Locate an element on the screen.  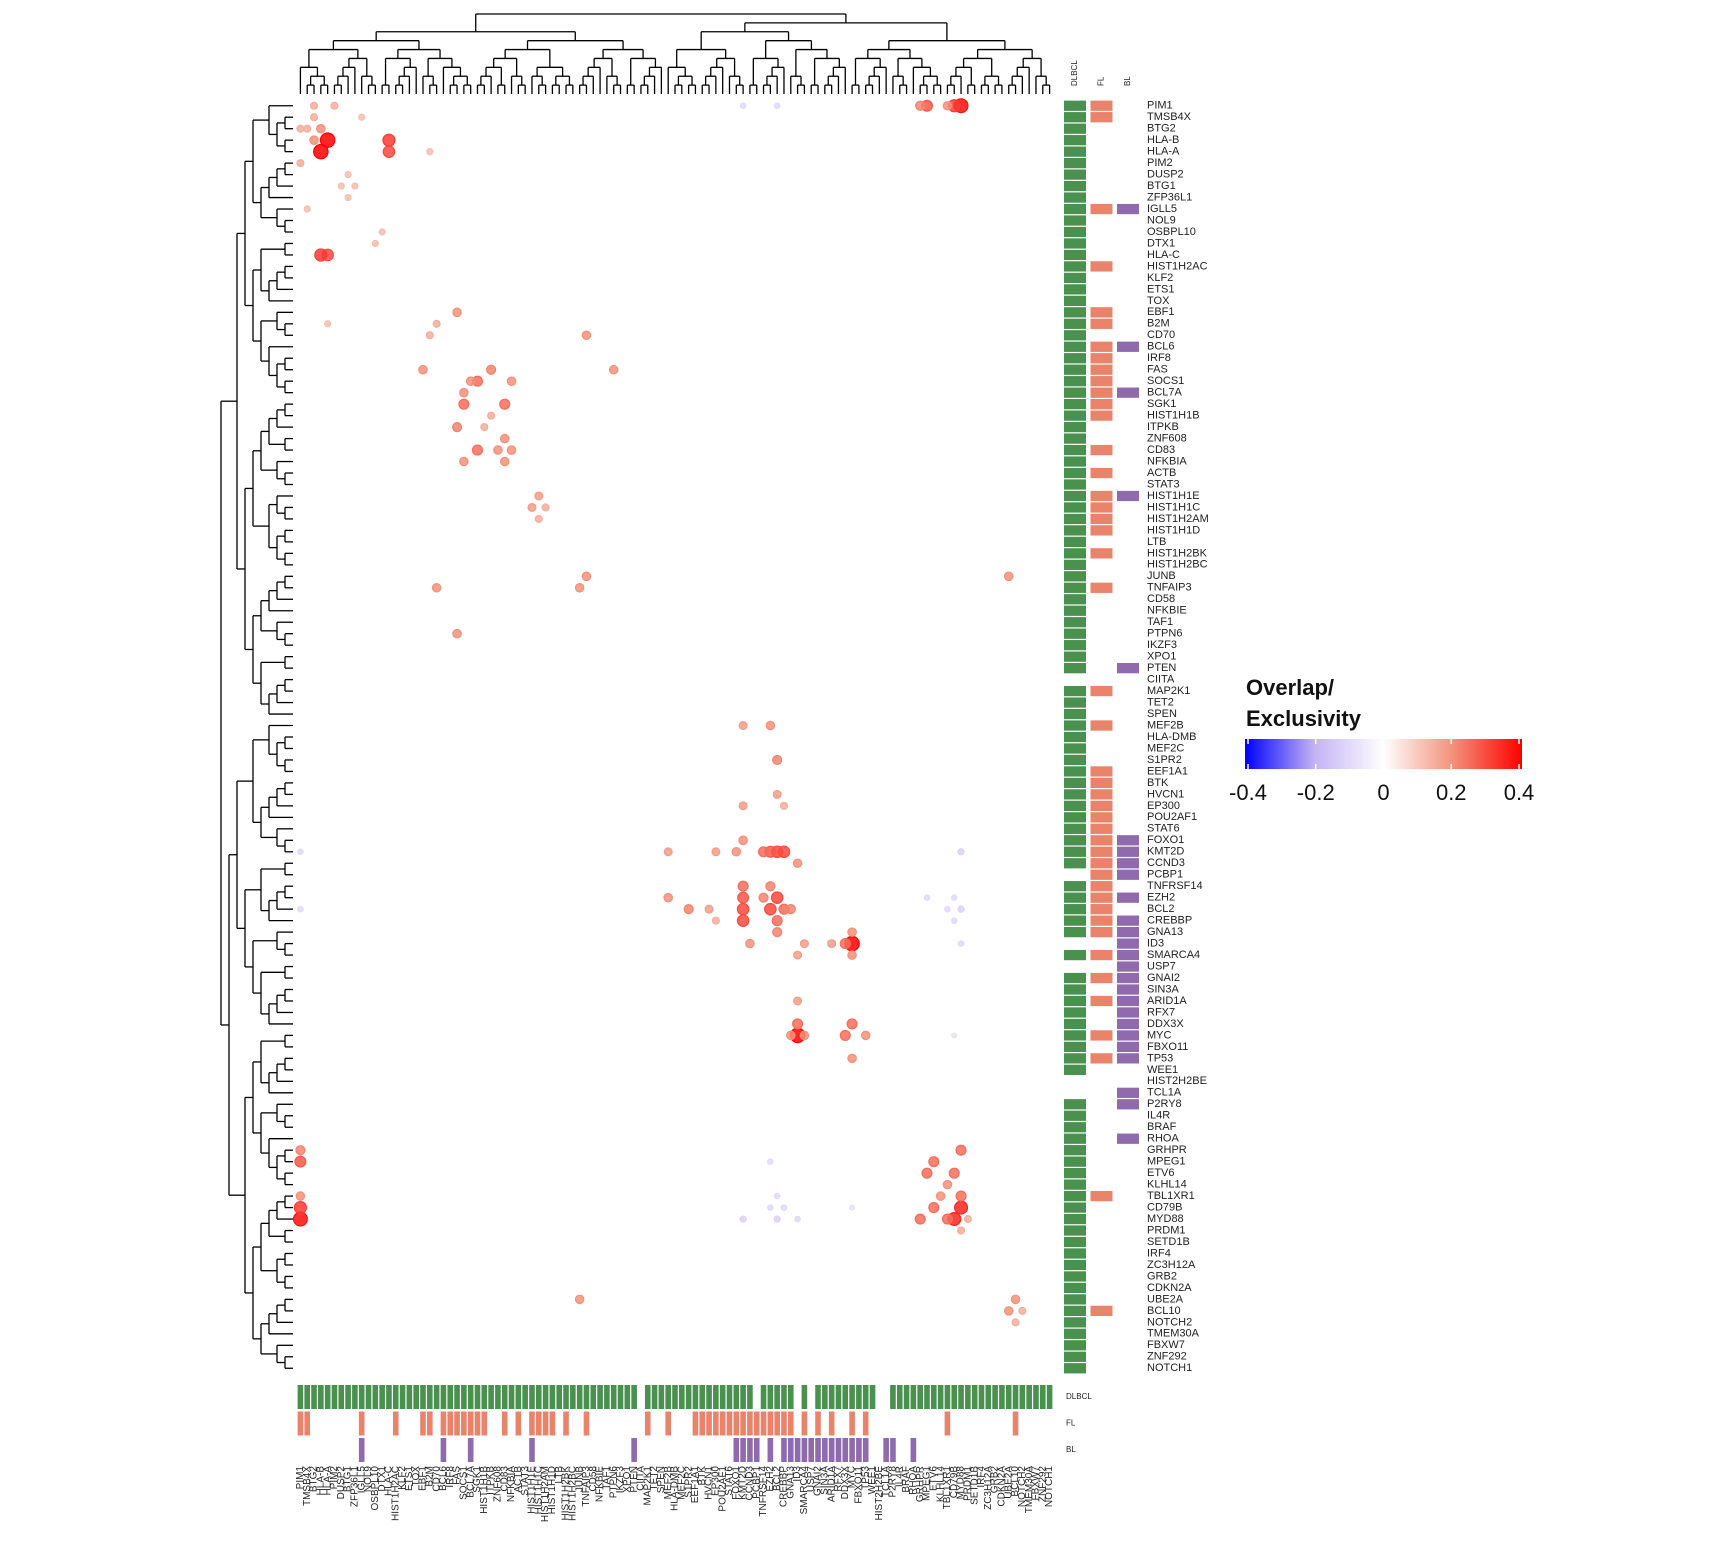
row-label: DUSP2 is located at coordinates (1165, 175).